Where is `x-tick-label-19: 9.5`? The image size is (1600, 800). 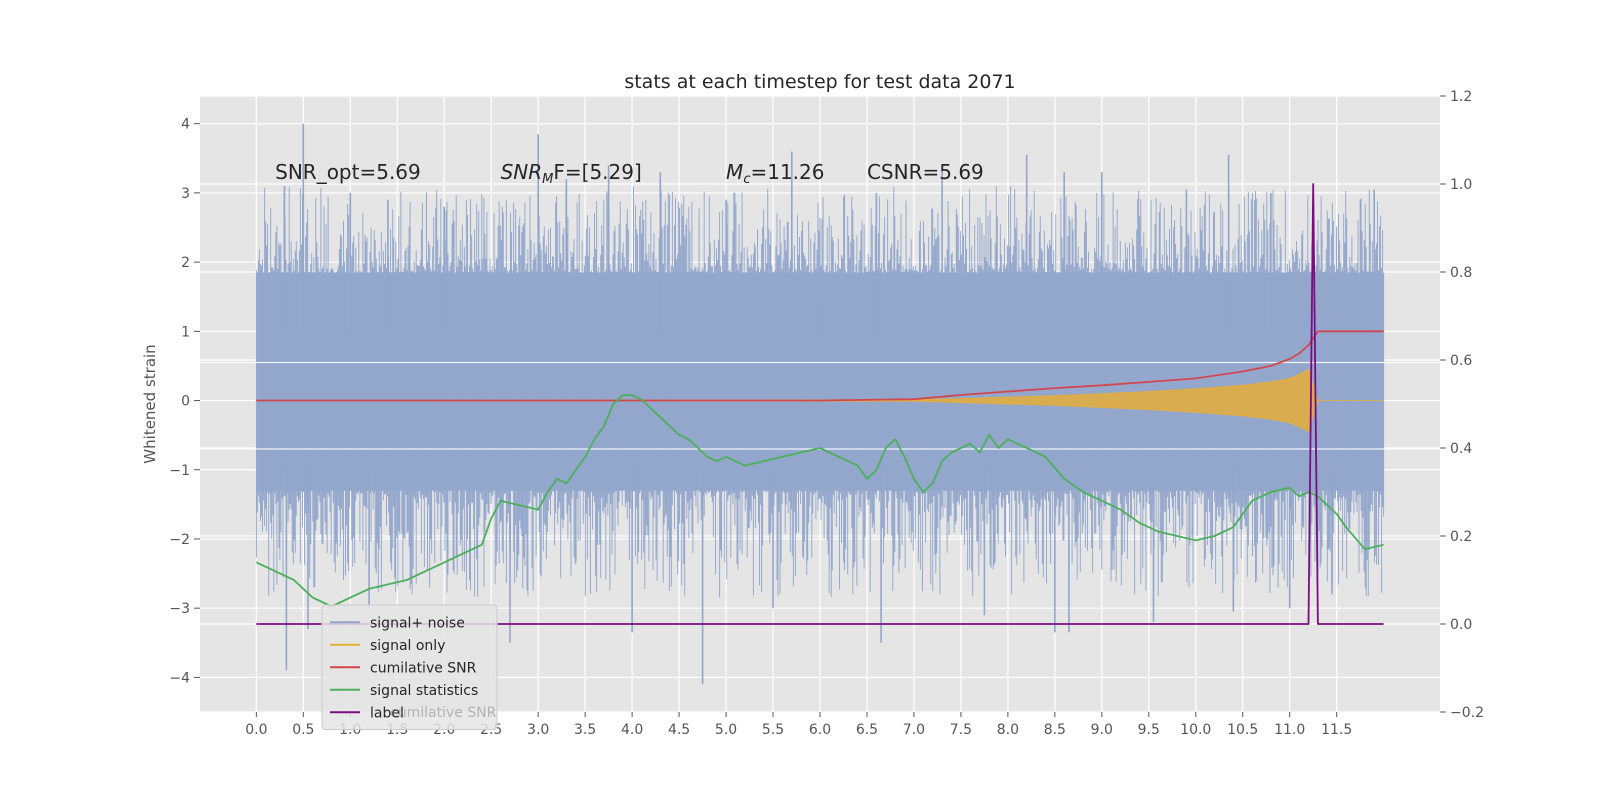
x-tick-label-19: 9.5 is located at coordinates (1149, 730).